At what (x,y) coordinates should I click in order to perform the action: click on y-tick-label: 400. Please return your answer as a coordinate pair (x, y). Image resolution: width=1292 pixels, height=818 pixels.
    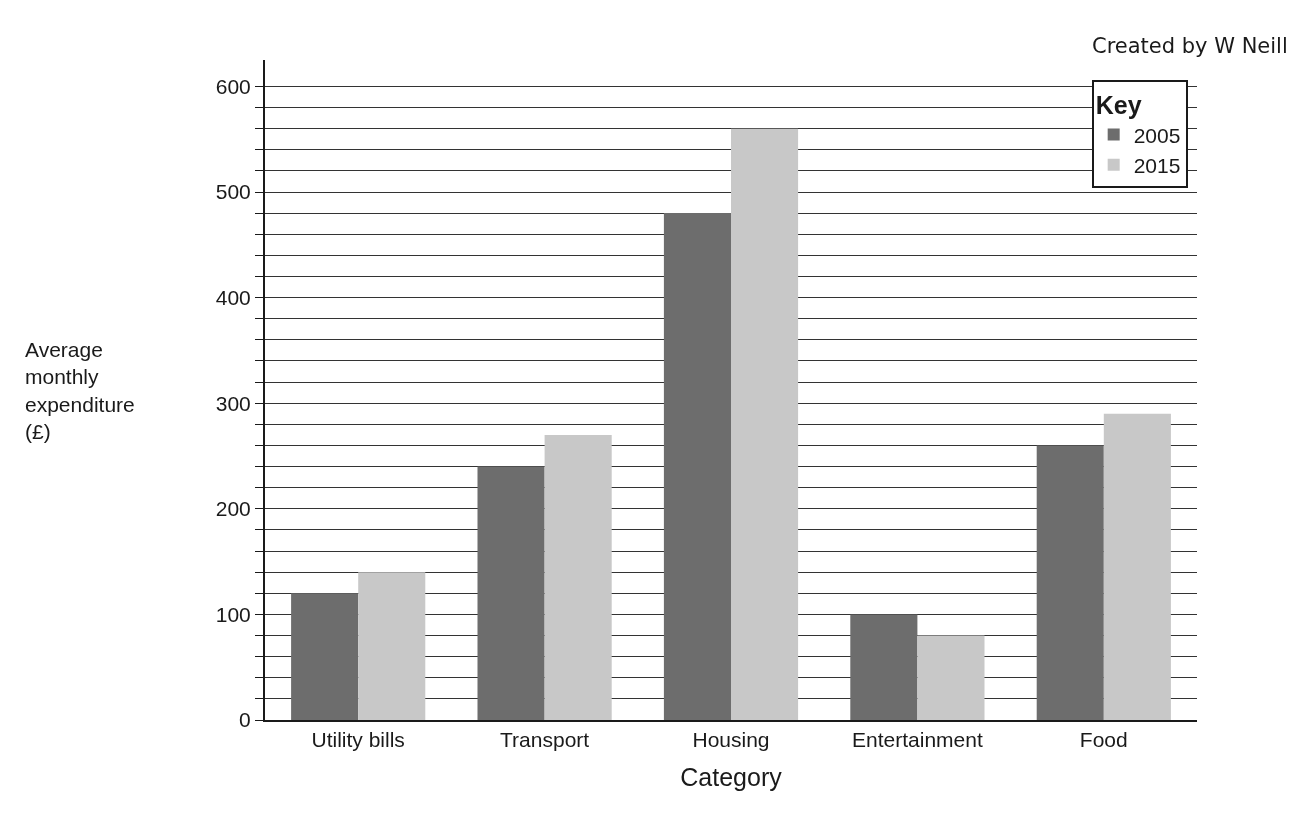
    Looking at the image, I should click on (233, 297).